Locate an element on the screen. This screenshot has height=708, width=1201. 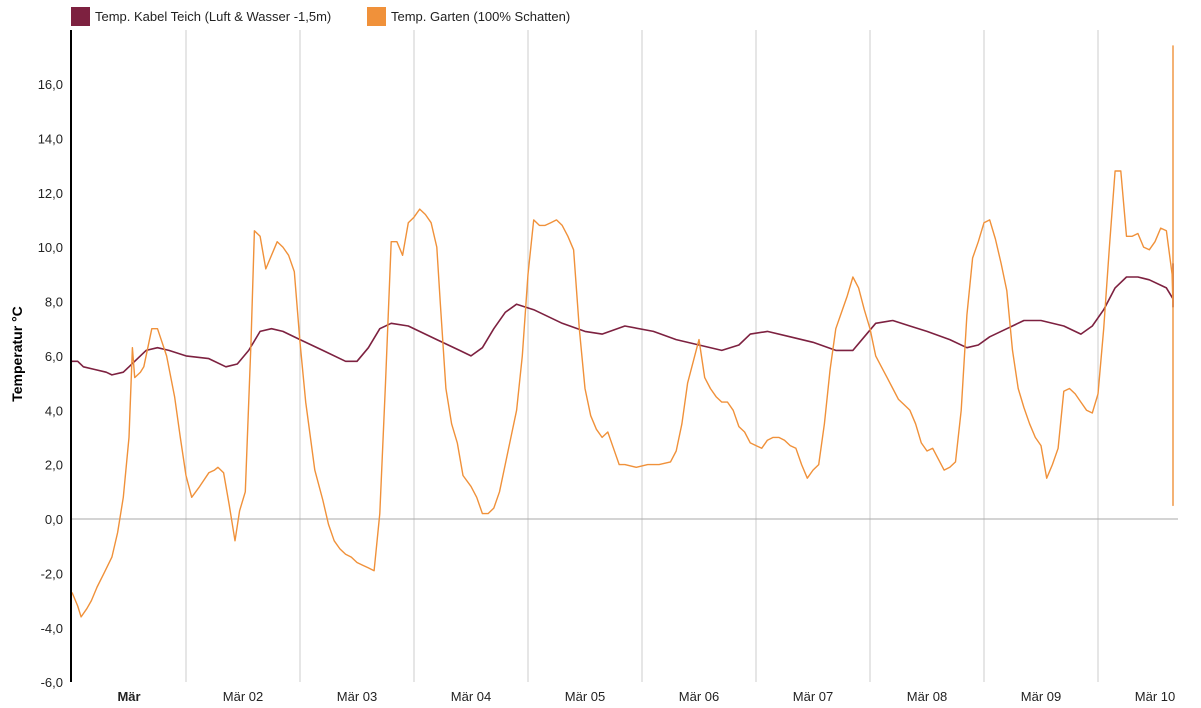
y-tick-label: 14,0 is located at coordinates (50, 138).